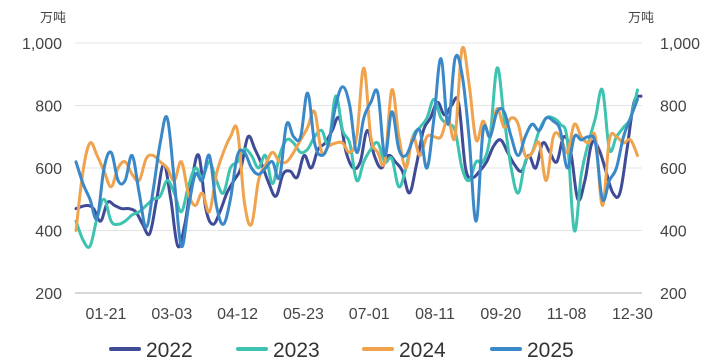 This screenshot has width=707, height=361. Describe the element at coordinates (48, 294) in the screenshot. I see `y-tick-label-left: 200` at that location.